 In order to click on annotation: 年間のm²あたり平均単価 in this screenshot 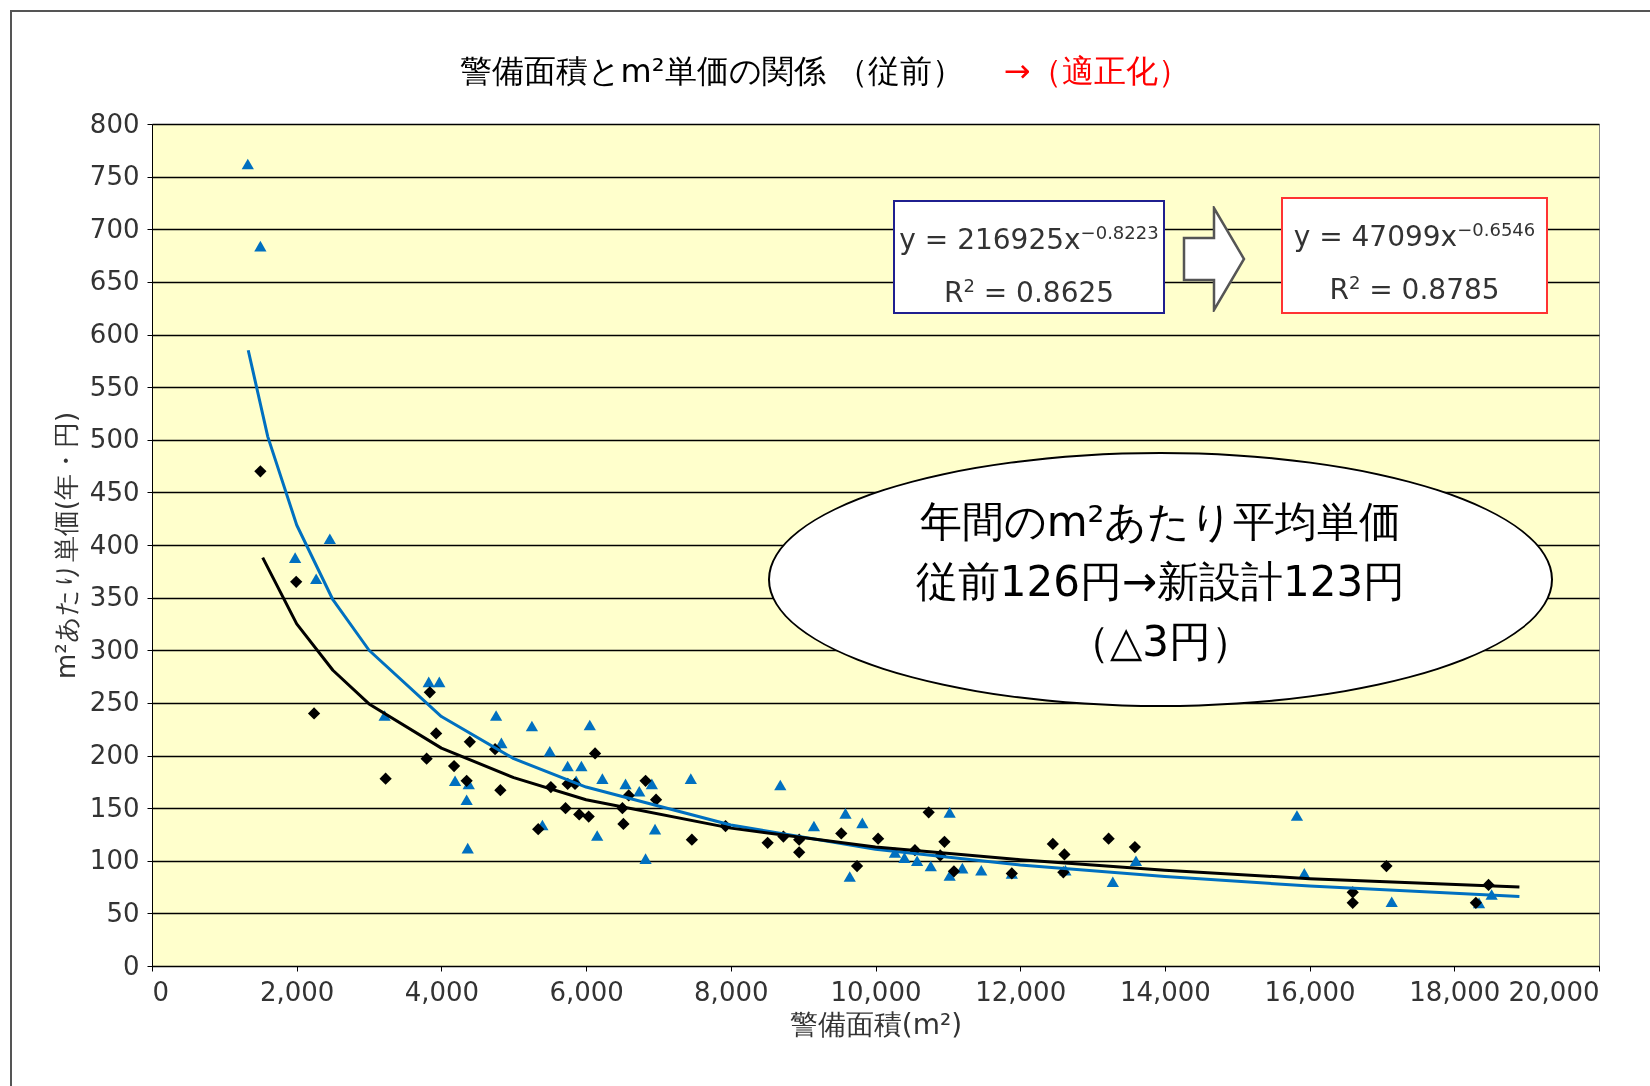, I will do `click(1160, 522)`.